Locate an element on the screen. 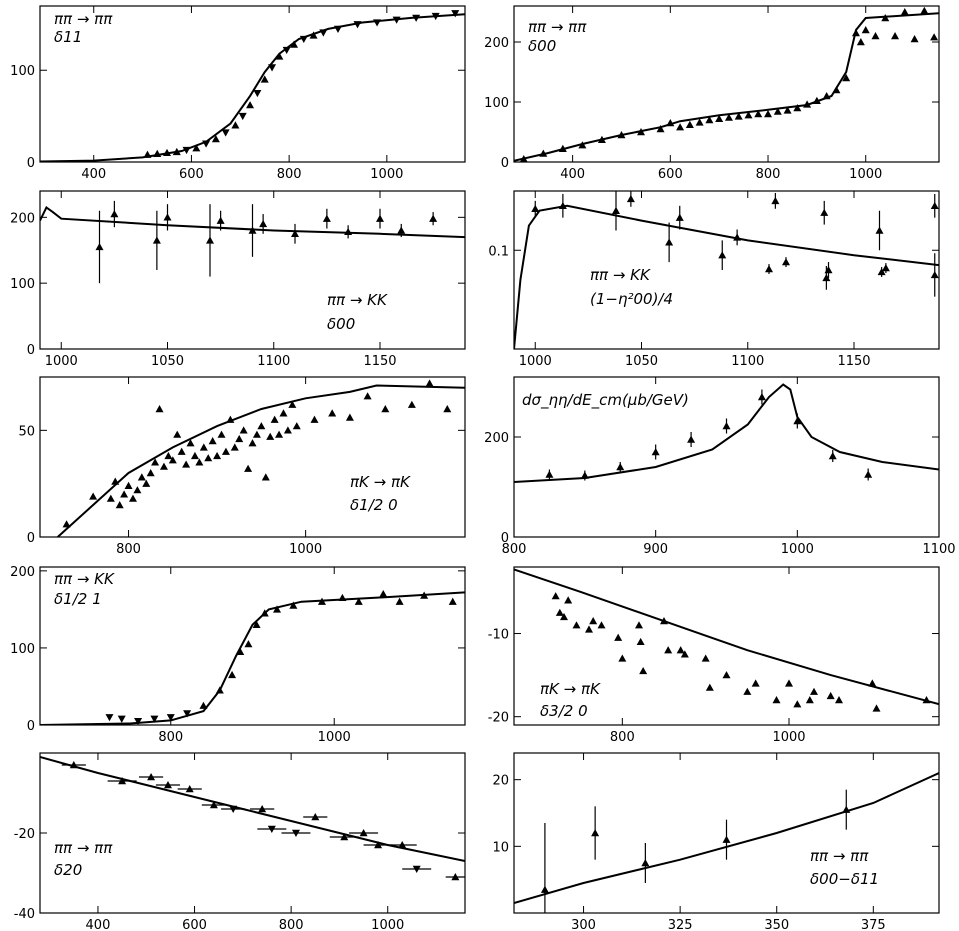 The height and width of the screenshot is (931, 959). y-tick-label: -10 is located at coordinates (498, 635).